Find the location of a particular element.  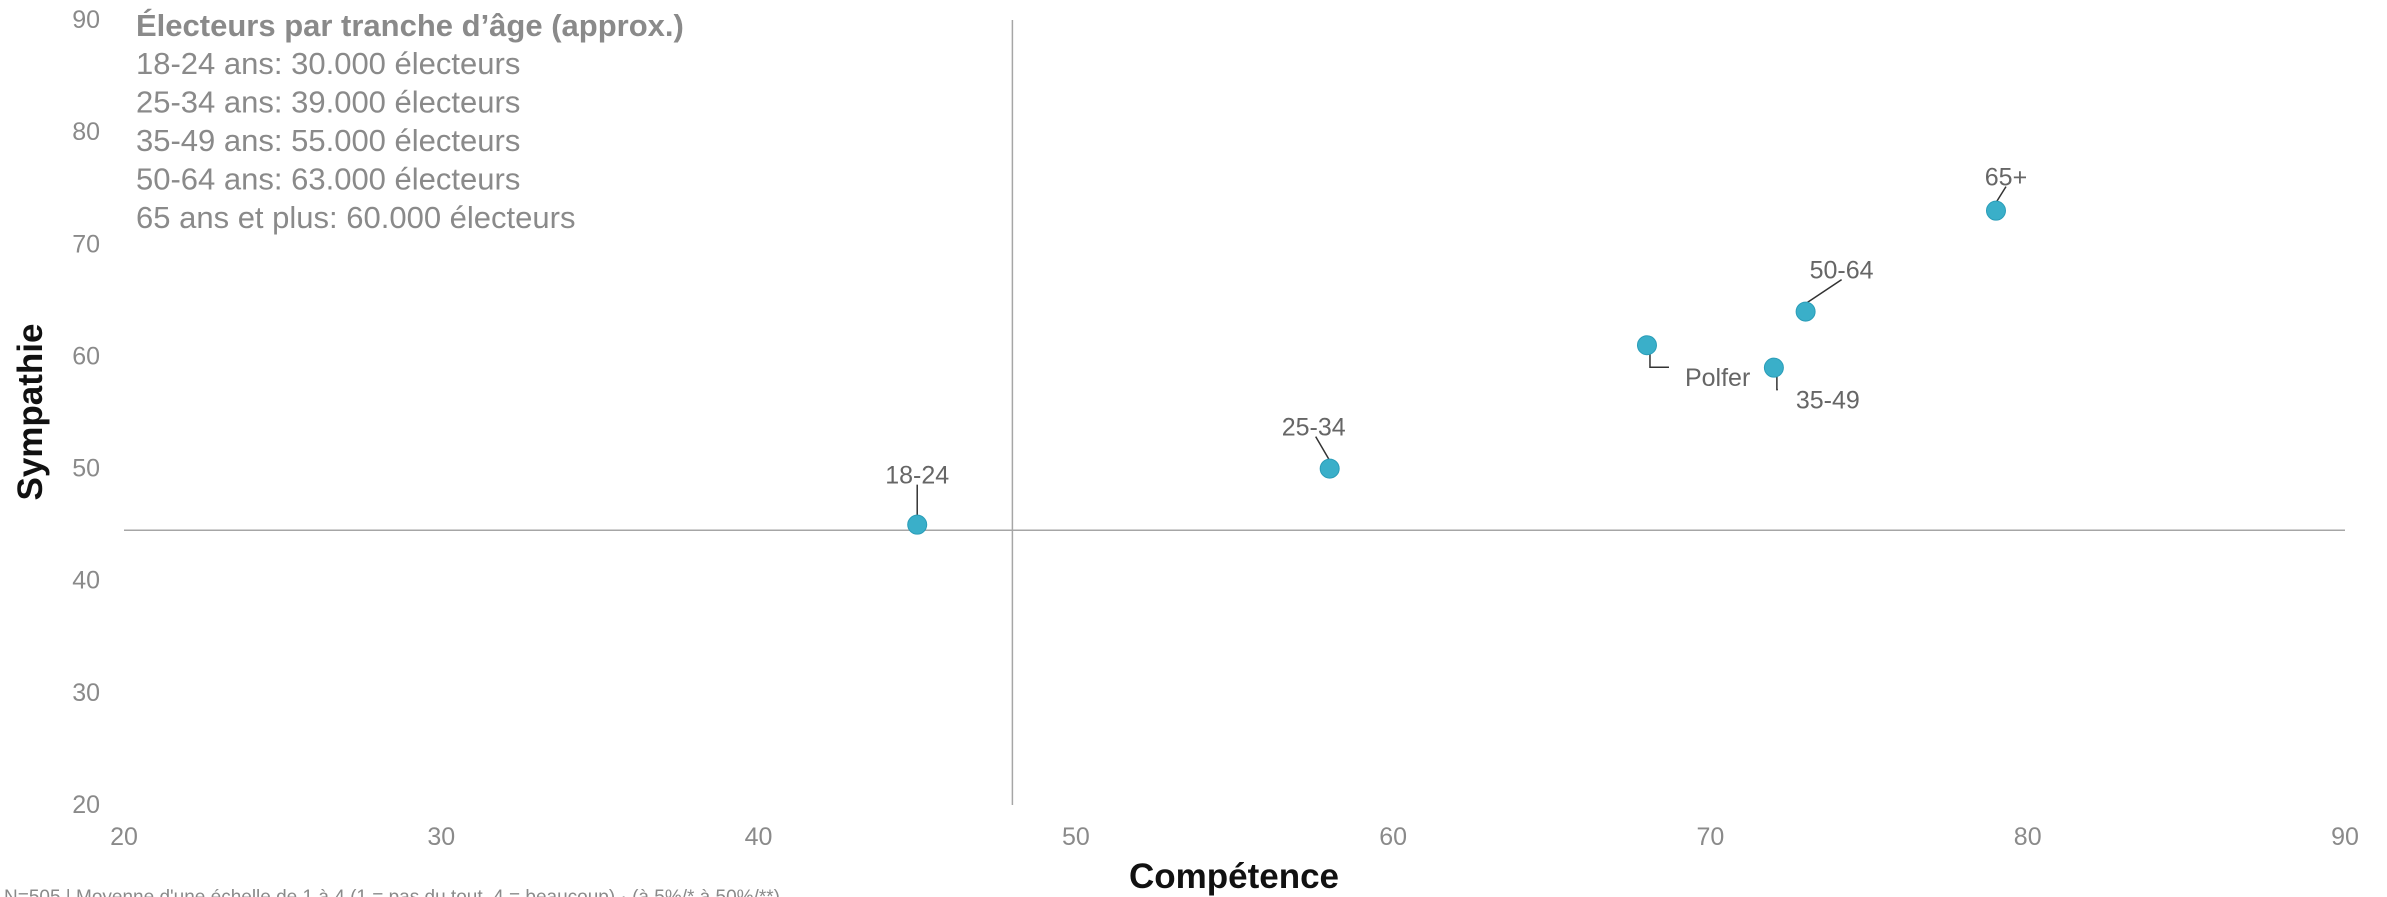

x-tick-label: 90 is located at coordinates (2345, 837).